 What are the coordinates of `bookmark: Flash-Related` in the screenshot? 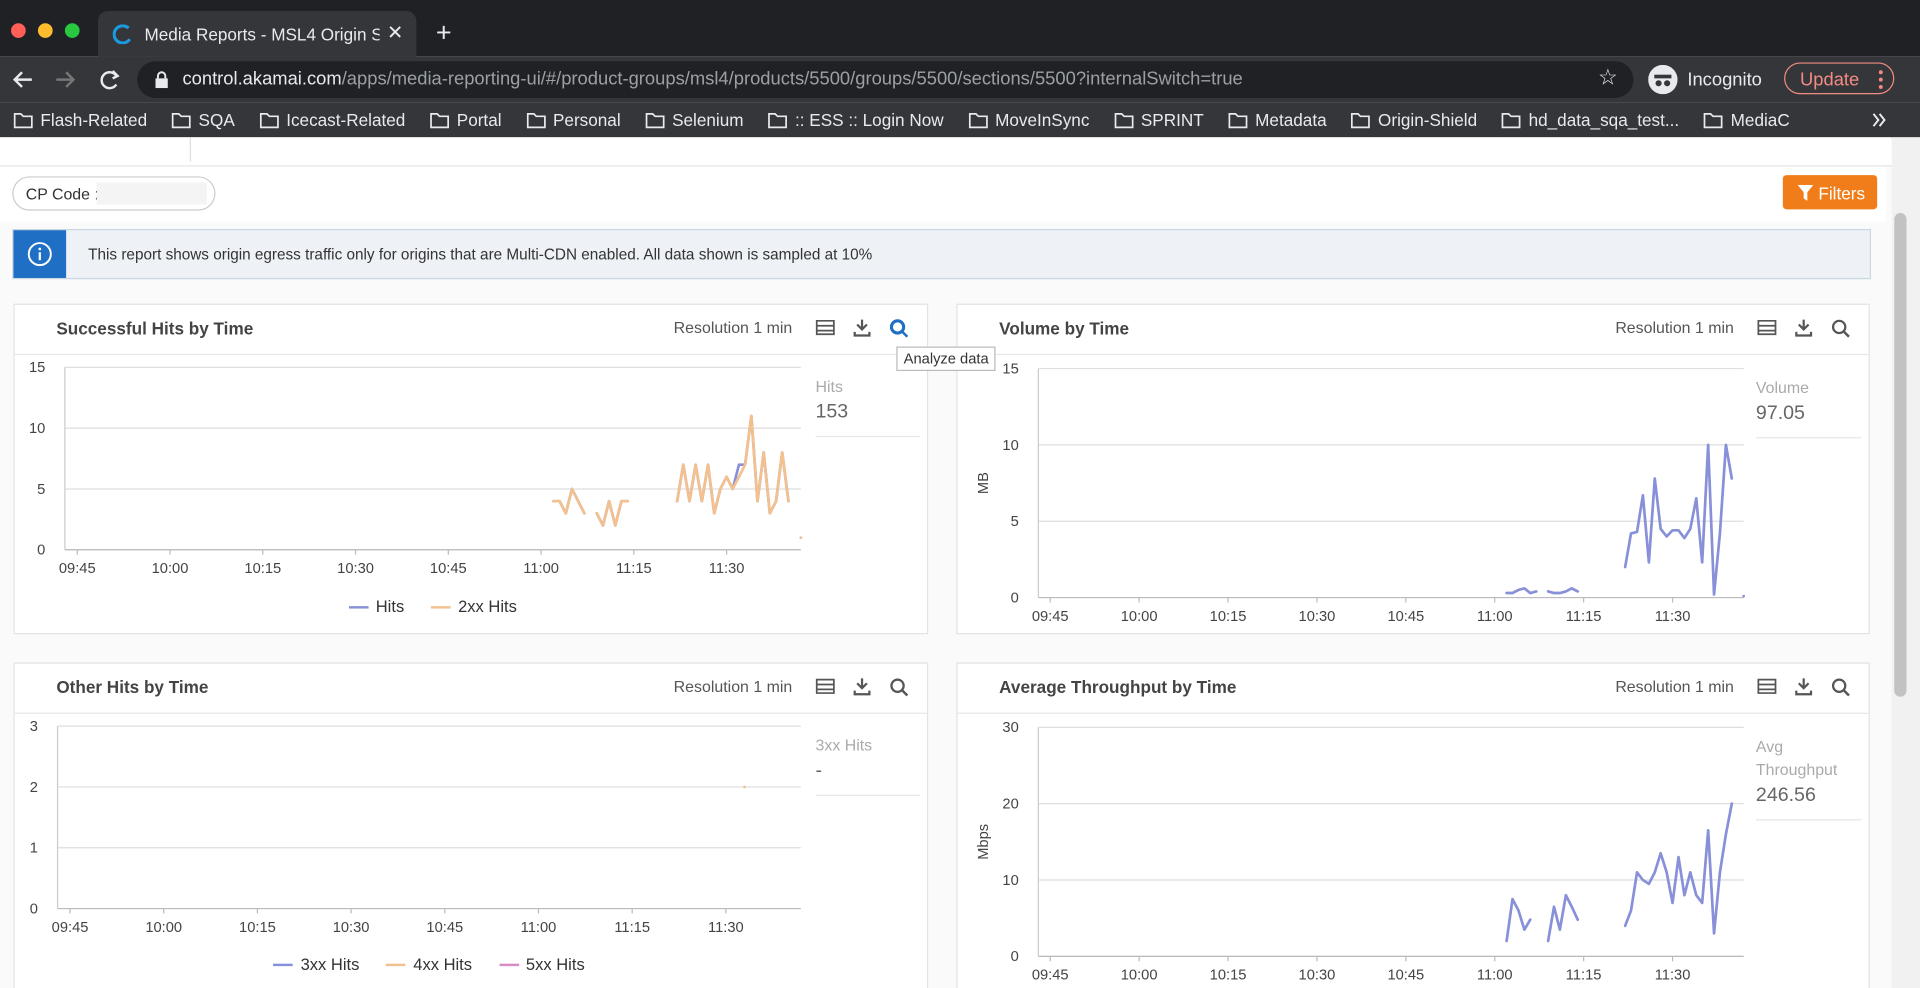 It's located at (80, 120).